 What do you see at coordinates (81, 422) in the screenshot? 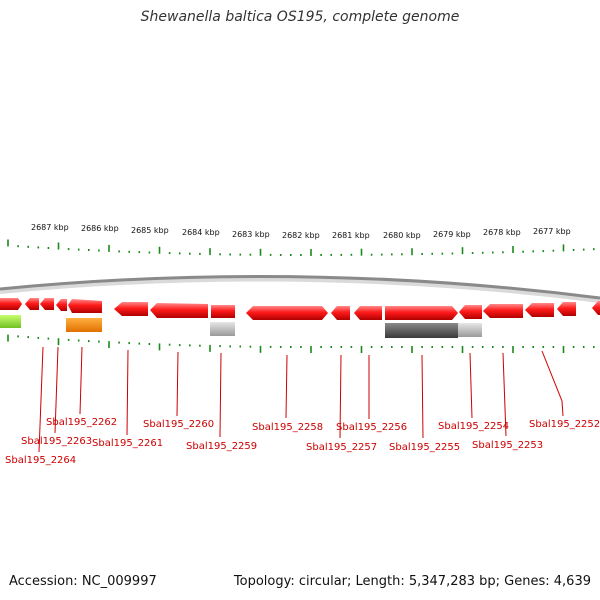
I see `gene-label: Sbal195_2262` at bounding box center [81, 422].